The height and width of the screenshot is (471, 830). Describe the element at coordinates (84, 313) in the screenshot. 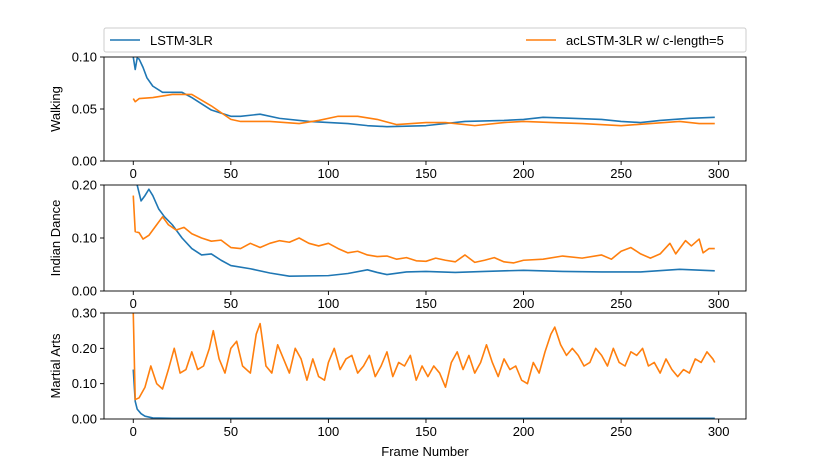

I see `y-tick-label: 0.30` at that location.